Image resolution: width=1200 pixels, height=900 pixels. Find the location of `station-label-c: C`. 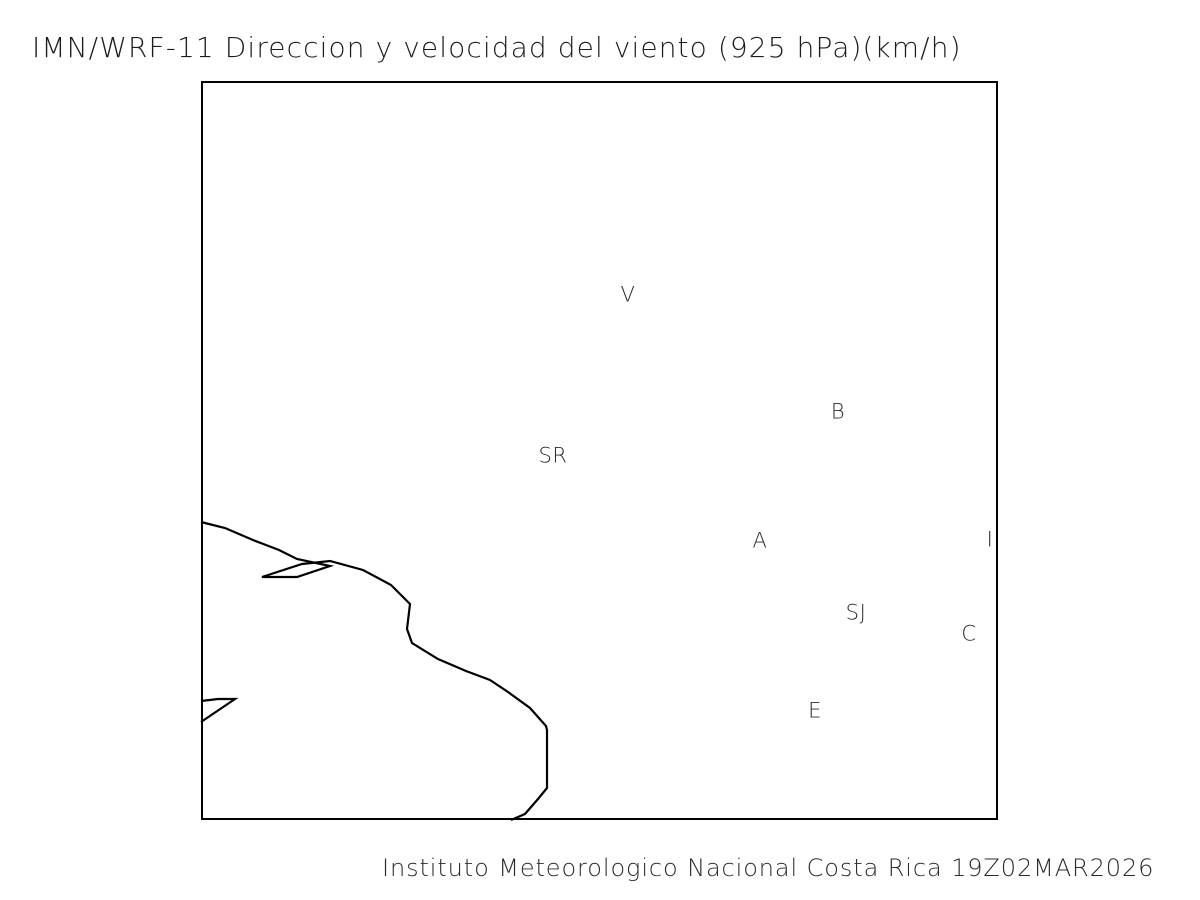

station-label-c: C is located at coordinates (969, 633).